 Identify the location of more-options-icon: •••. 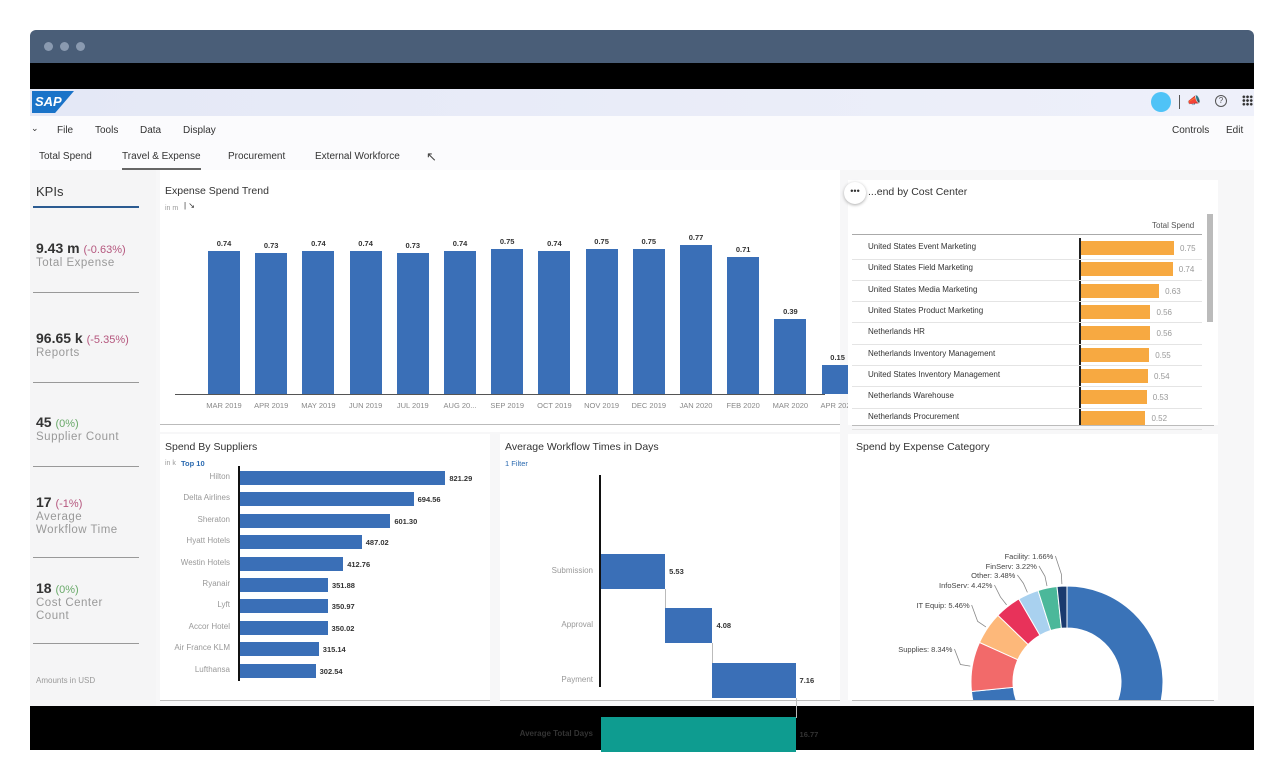
(855, 193).